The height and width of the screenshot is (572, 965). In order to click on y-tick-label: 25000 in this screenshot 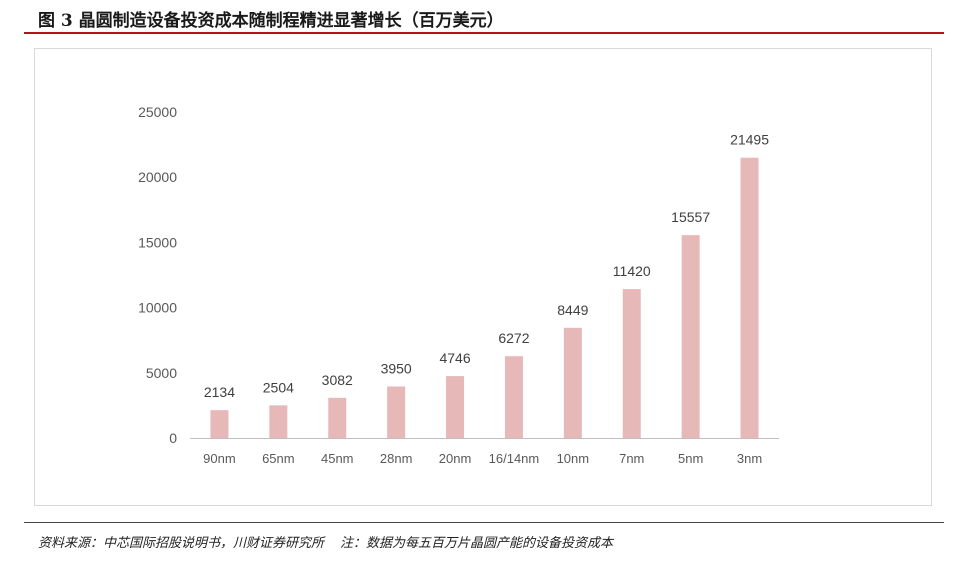, I will do `click(157, 112)`.